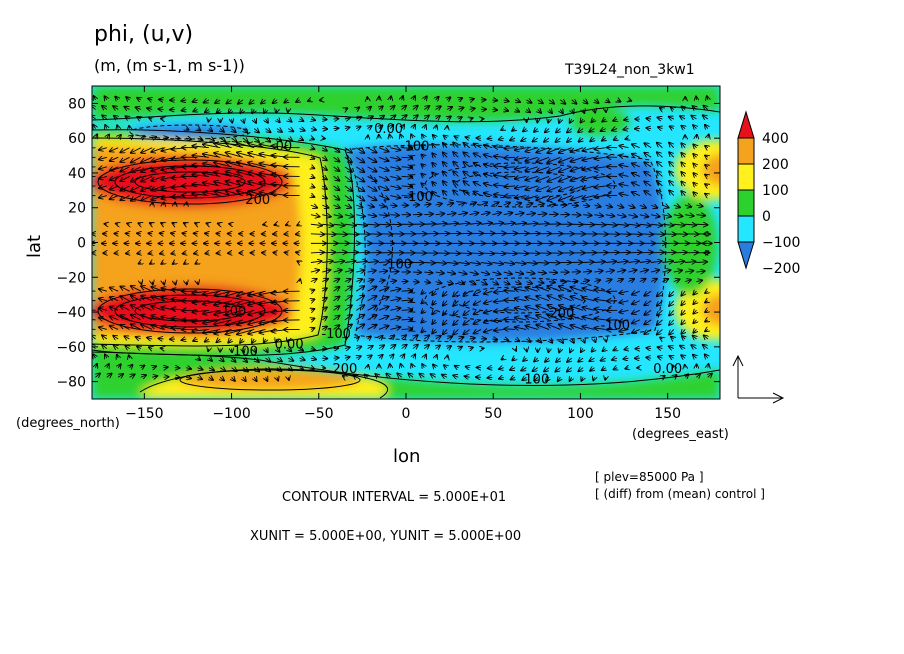 This screenshot has width=904, height=654. What do you see at coordinates (746, 151) in the screenshot?
I see `colorbar-segment` at bounding box center [746, 151].